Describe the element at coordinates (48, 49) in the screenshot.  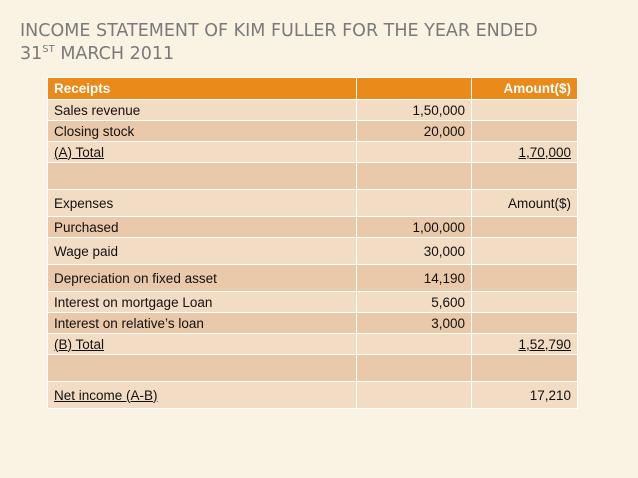
I see `title-ordinal-suffix: ST` at that location.